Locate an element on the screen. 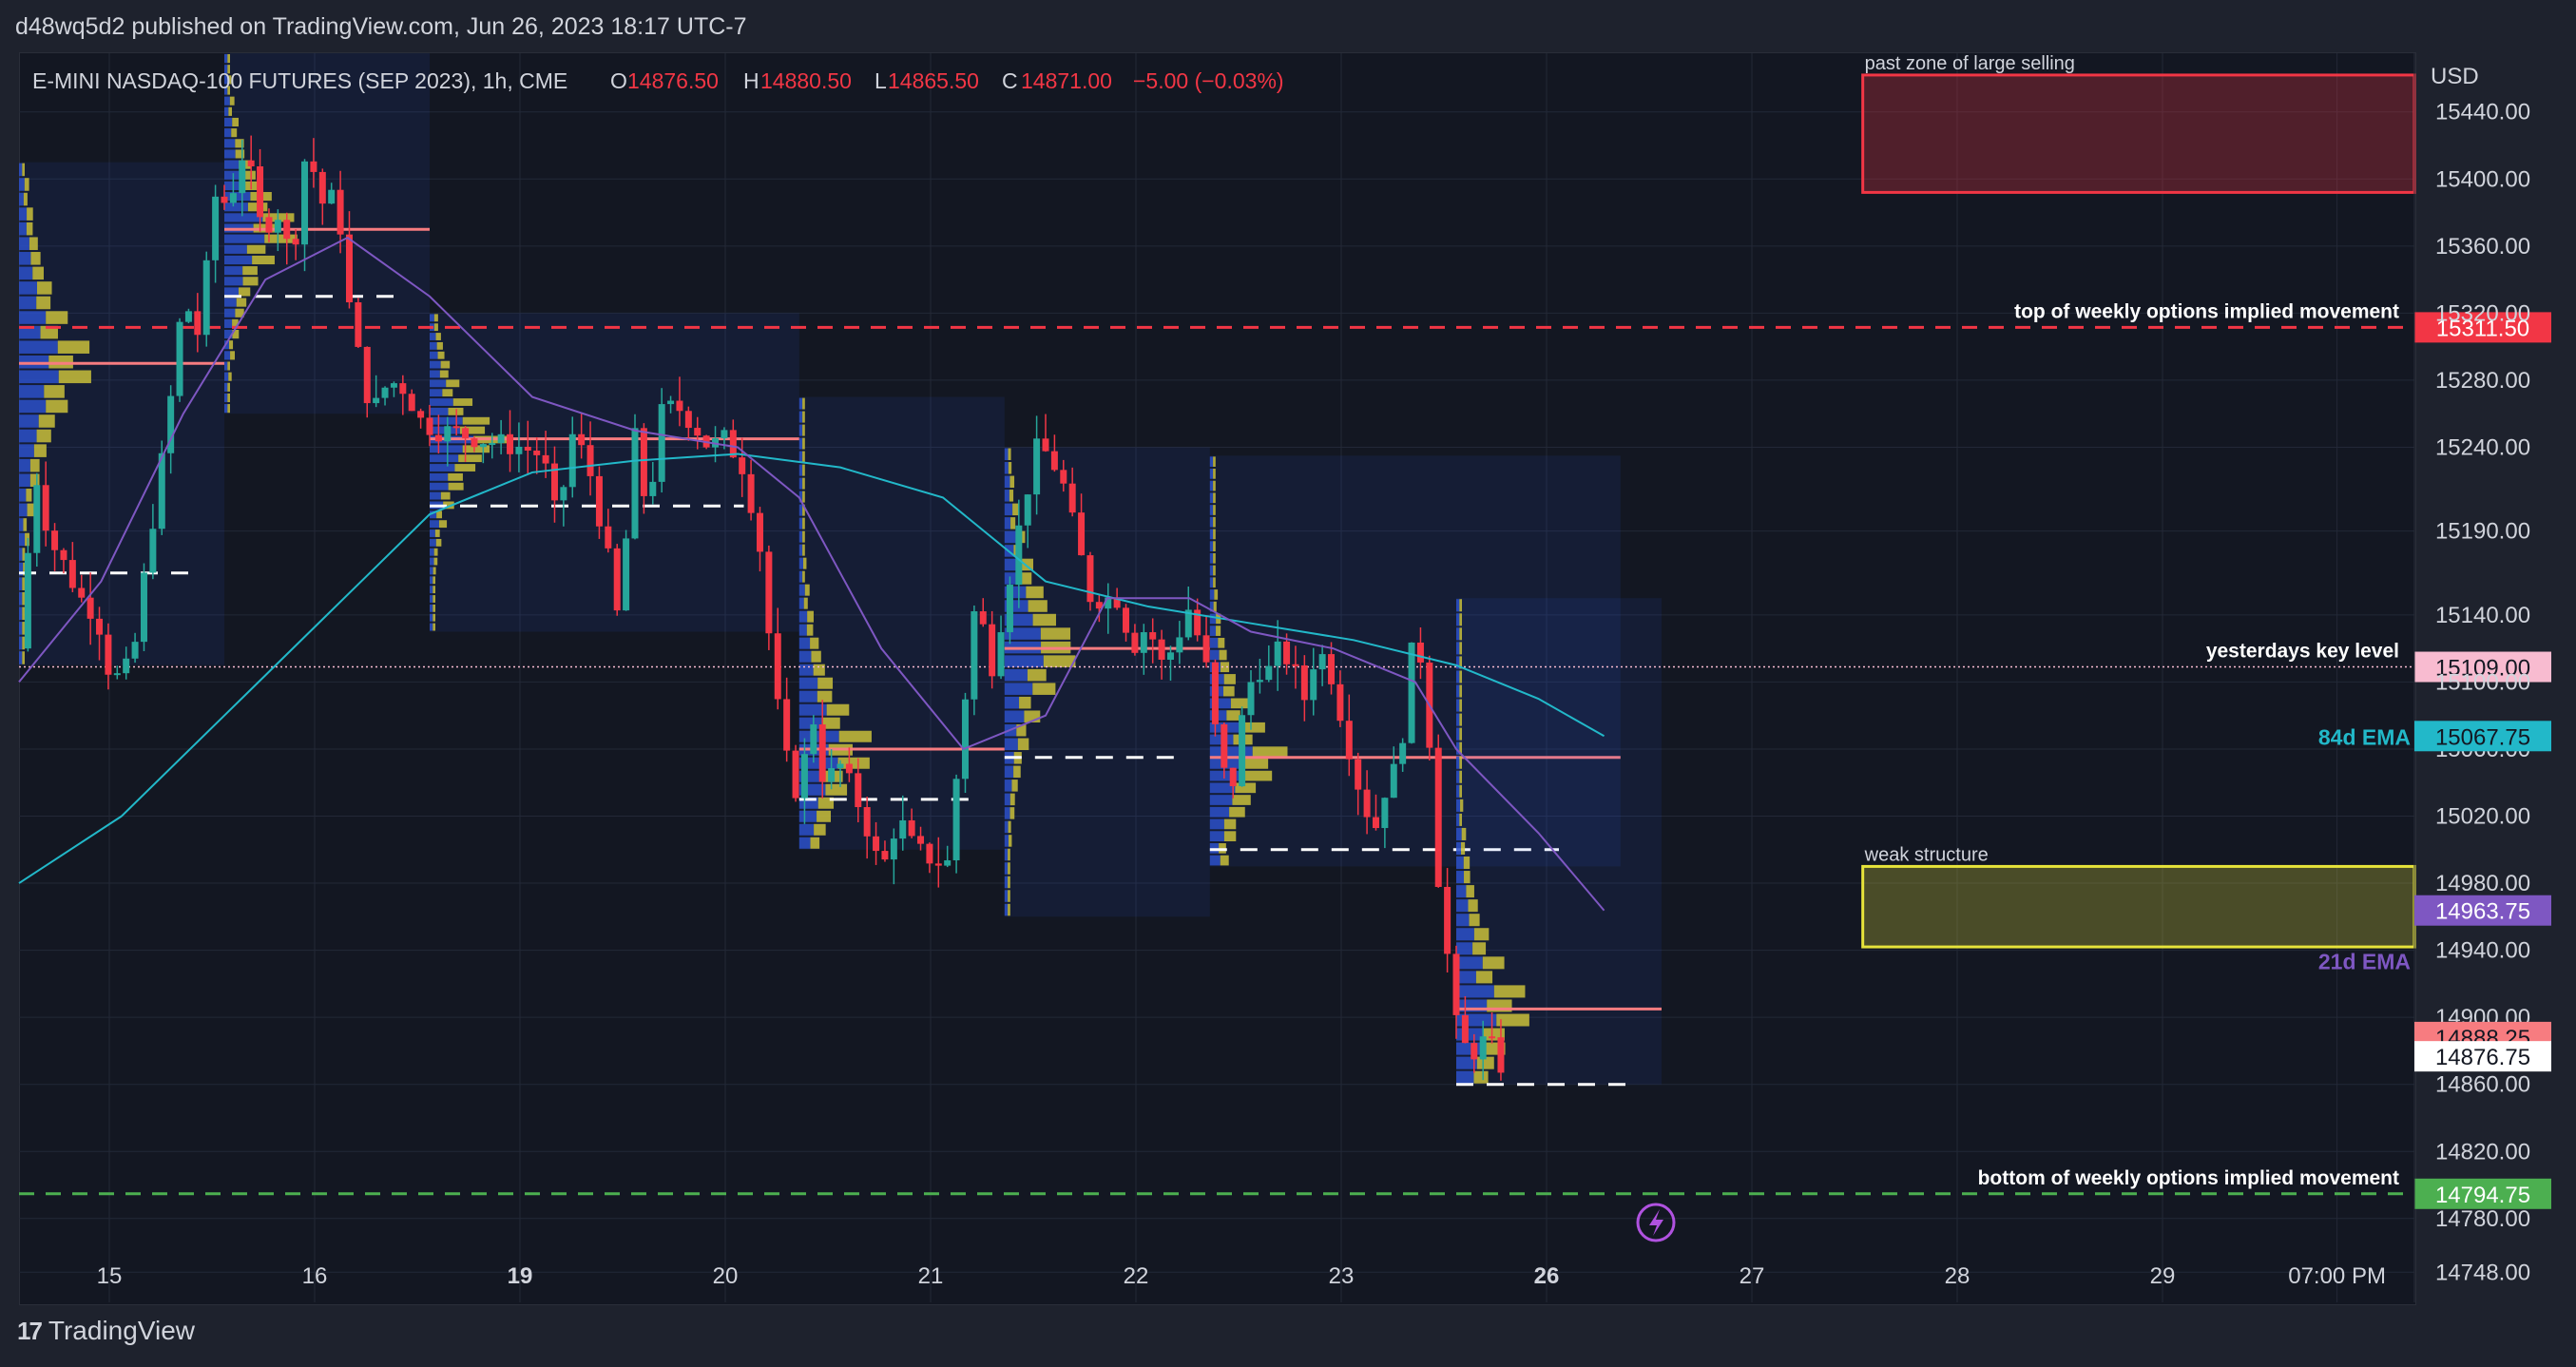 The width and height of the screenshot is (2576, 1367). lightning-icon is located at coordinates (1656, 1222).